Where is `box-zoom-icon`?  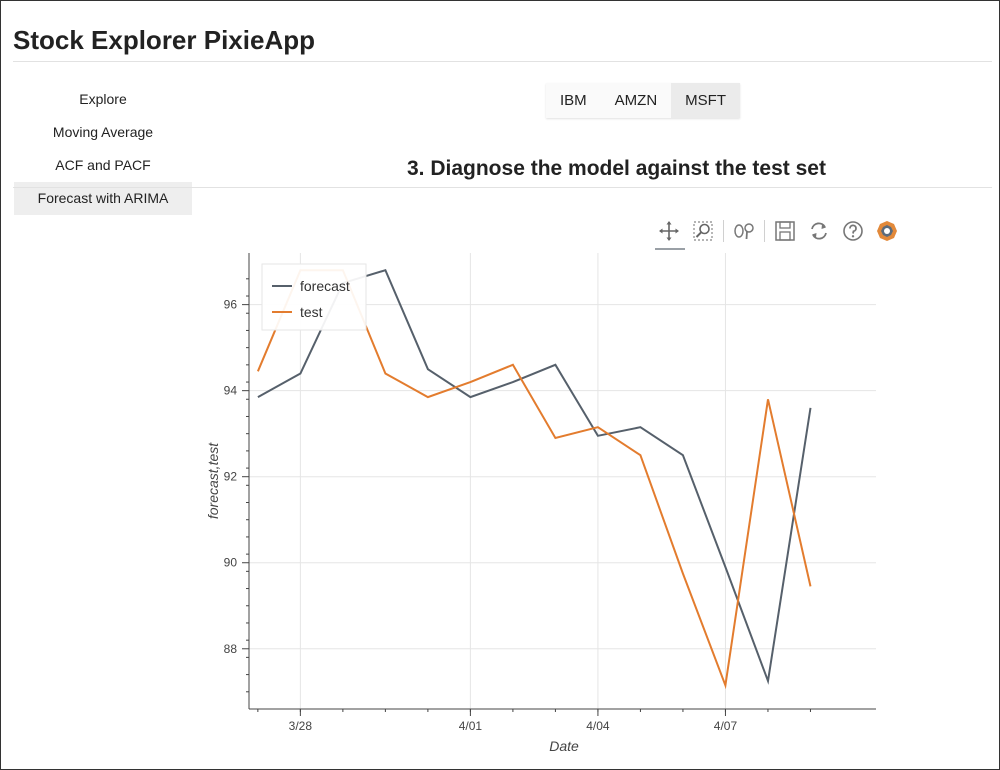 box-zoom-icon is located at coordinates (703, 231).